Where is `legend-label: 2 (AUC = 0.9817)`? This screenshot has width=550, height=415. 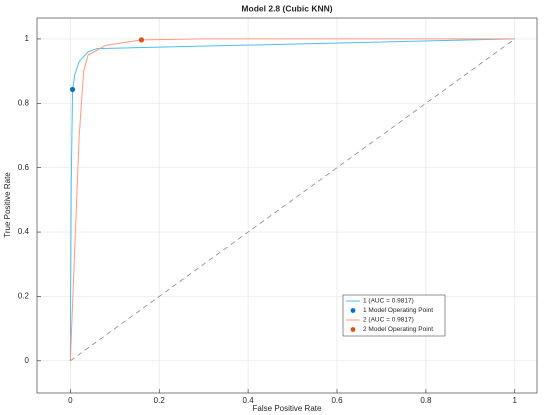 legend-label: 2 (AUC = 0.9817) is located at coordinates (388, 320).